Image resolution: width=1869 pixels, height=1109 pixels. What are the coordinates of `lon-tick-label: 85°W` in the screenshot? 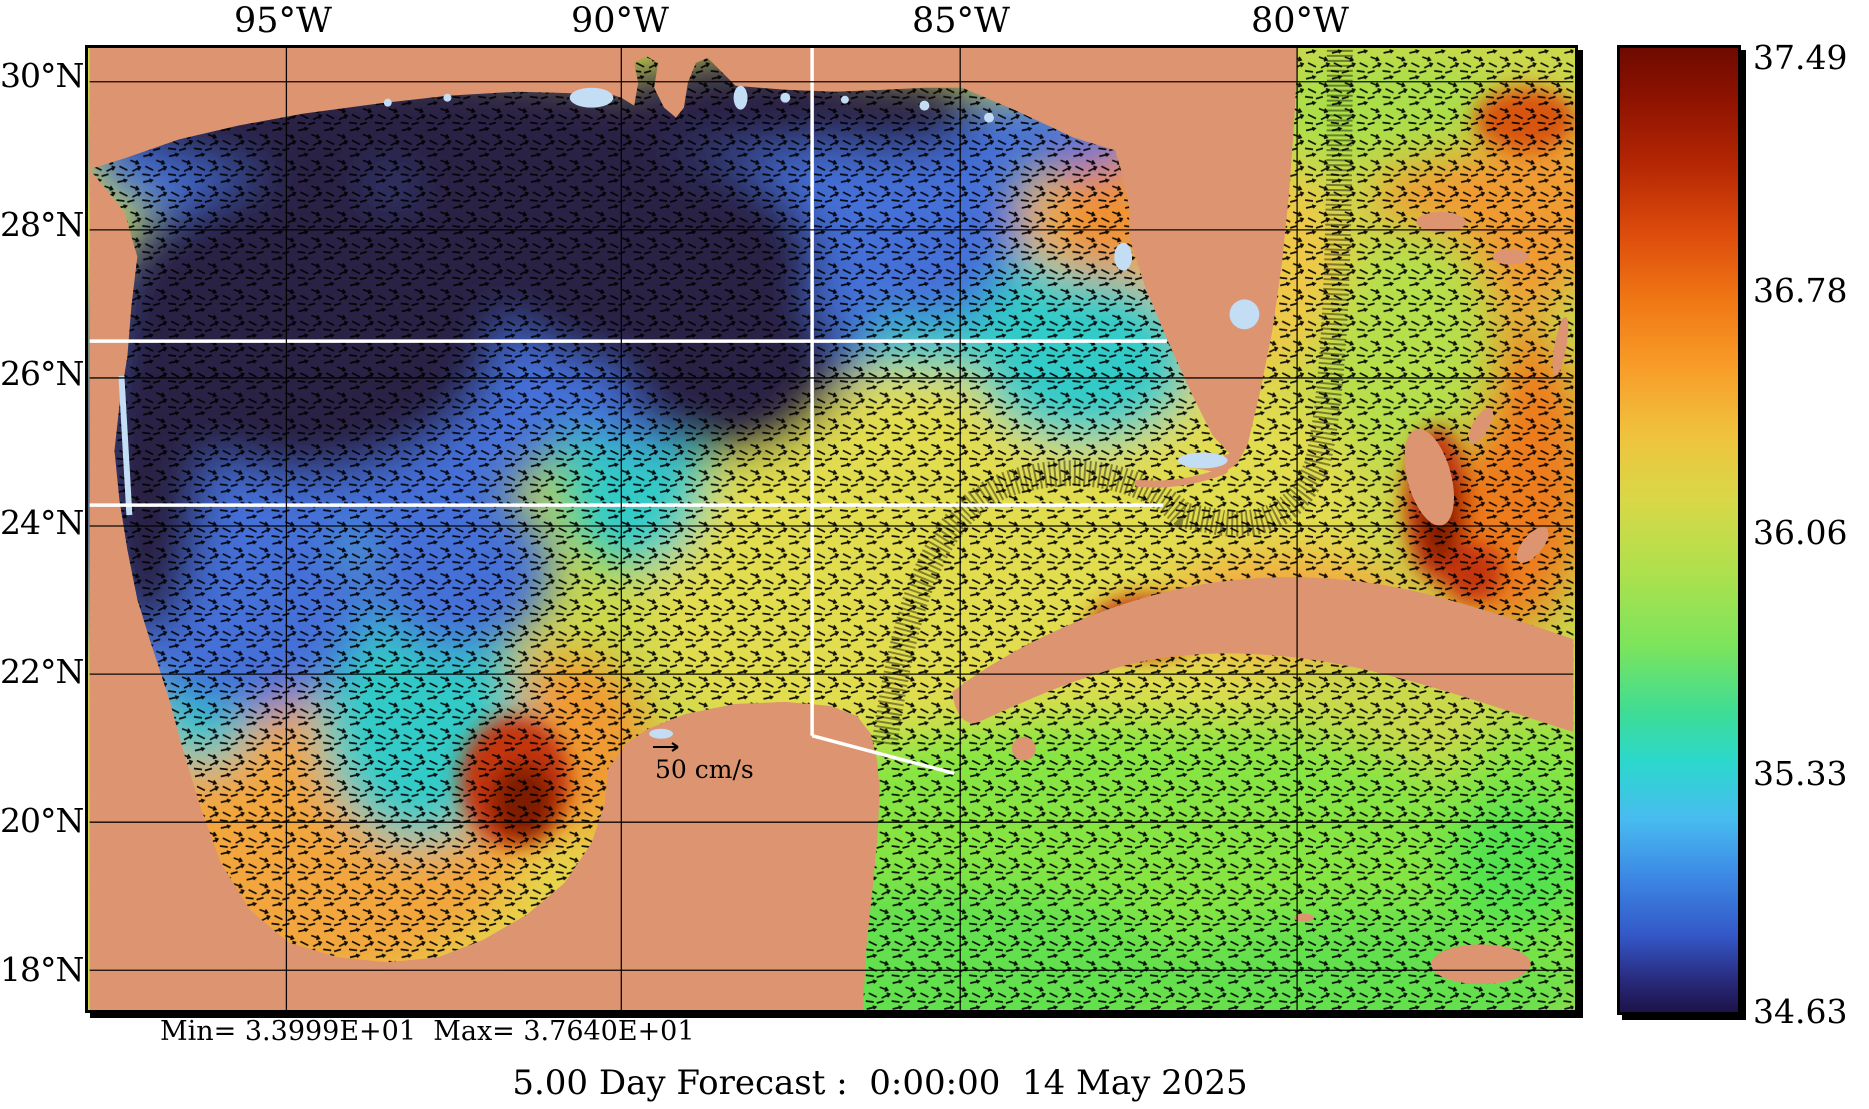 It's located at (961, 21).